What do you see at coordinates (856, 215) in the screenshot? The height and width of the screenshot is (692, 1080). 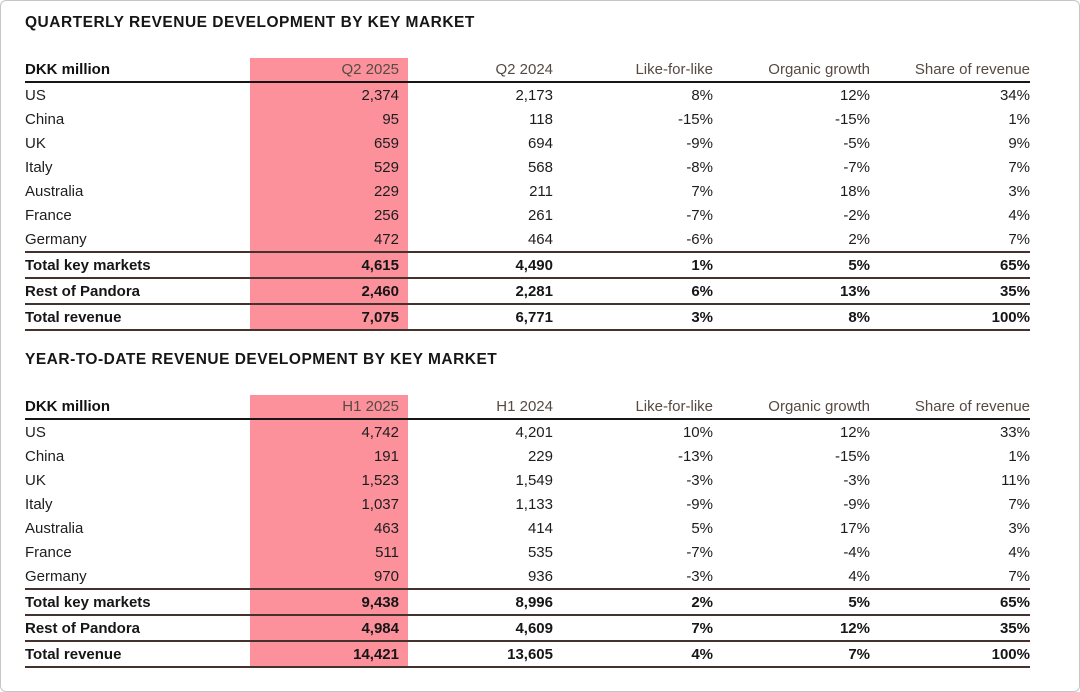 I see `cell-value: -2%` at bounding box center [856, 215].